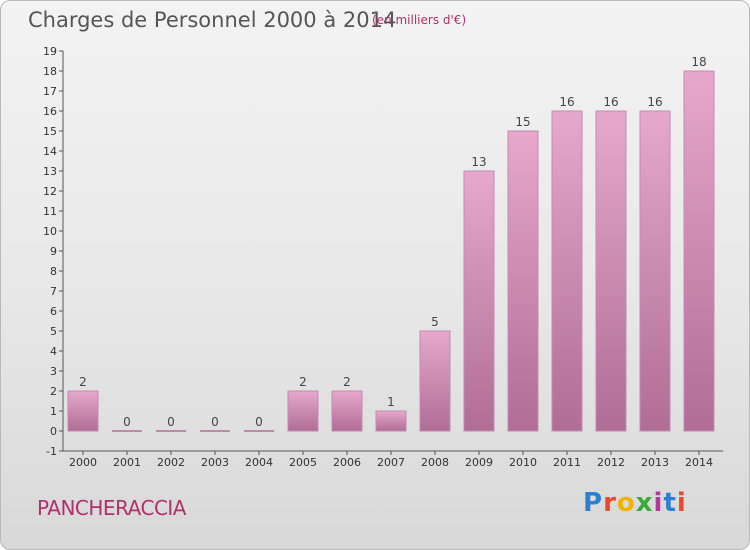 This screenshot has height=550, width=750. What do you see at coordinates (435, 462) in the screenshot?
I see `x-tick-label: 2008` at bounding box center [435, 462].